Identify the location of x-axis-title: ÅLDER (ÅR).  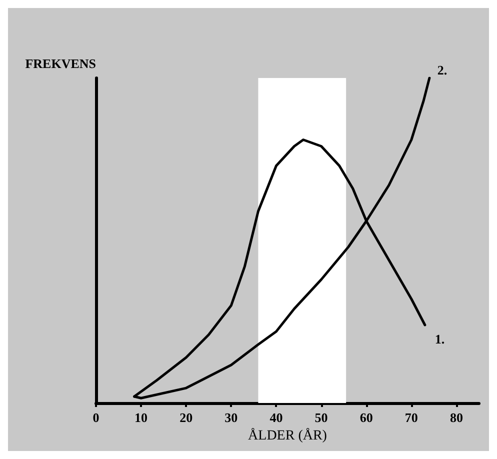
(288, 436).